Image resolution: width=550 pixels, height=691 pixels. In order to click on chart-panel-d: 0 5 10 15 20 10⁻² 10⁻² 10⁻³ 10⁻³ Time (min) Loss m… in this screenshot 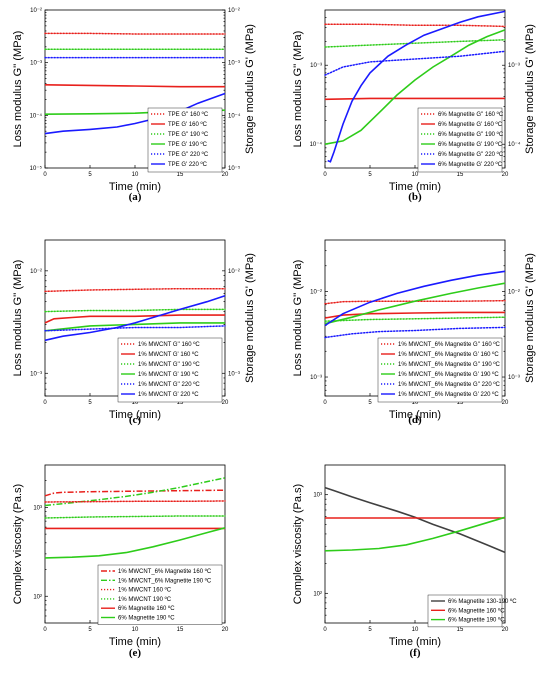, I will do `click(414, 332)`.